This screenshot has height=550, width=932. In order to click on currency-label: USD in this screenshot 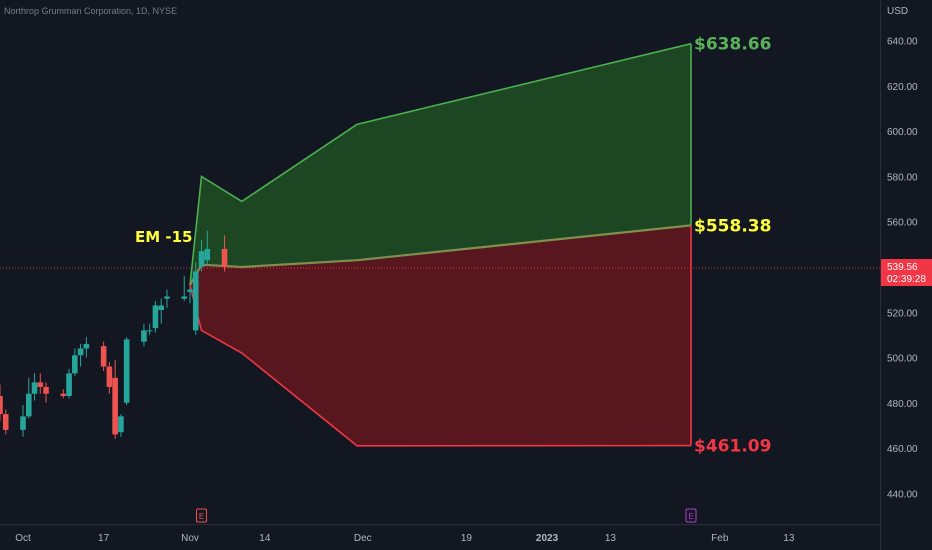, I will do `click(897, 11)`.